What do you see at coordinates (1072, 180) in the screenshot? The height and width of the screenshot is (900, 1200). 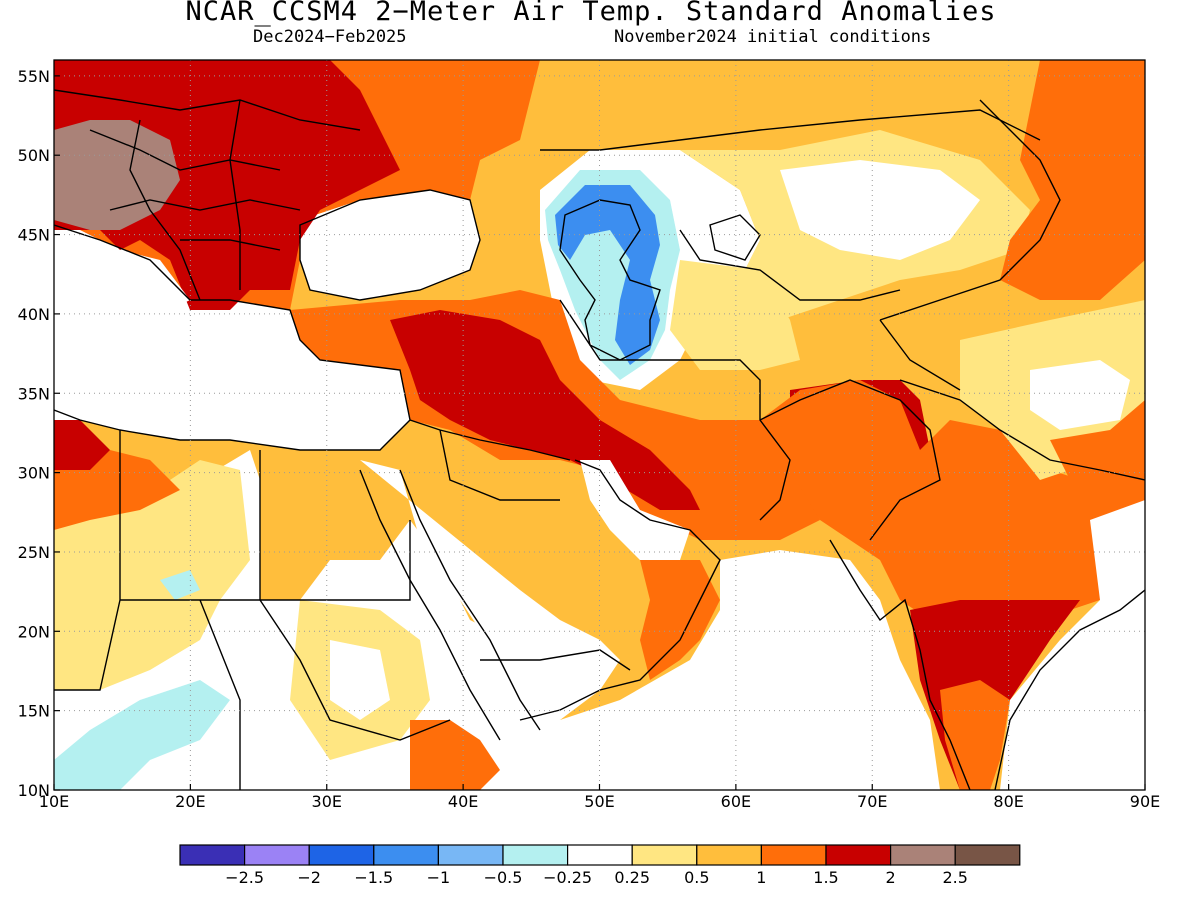 I see `xinjiang-orange` at bounding box center [1072, 180].